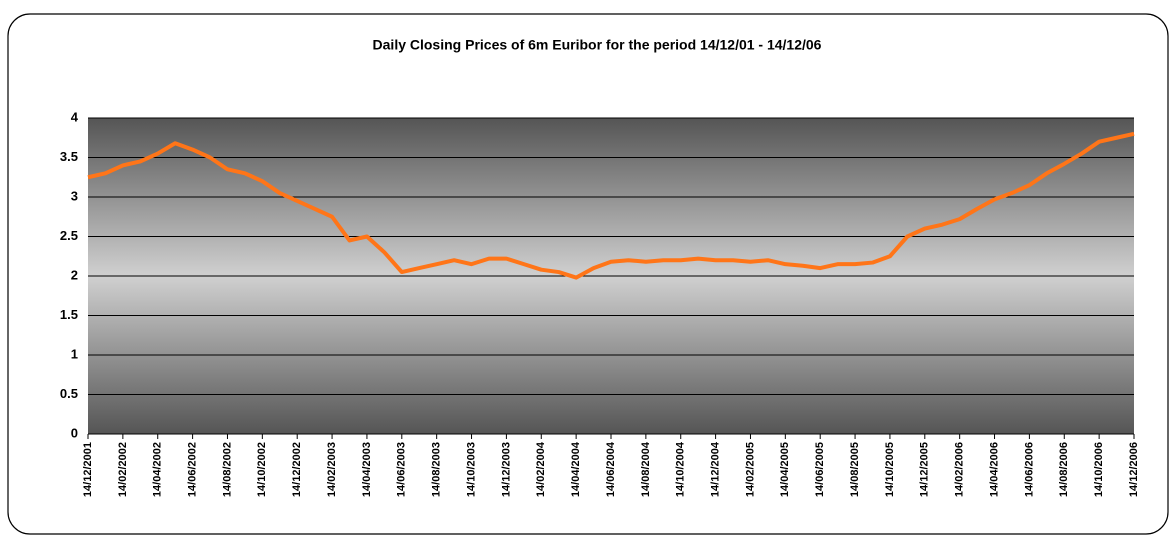  What do you see at coordinates (193, 469) in the screenshot?
I see `x-tick-label: 14/06/2002` at bounding box center [193, 469].